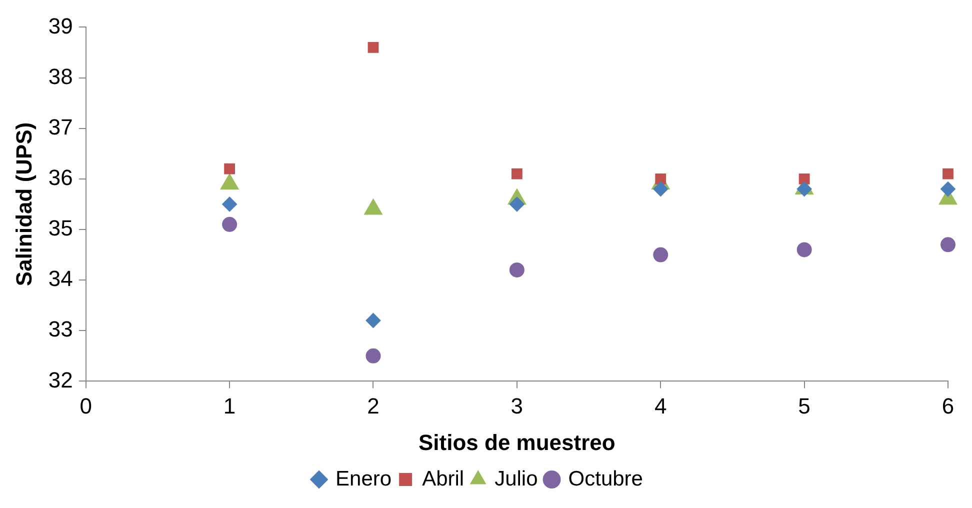 Image resolution: width=972 pixels, height=508 pixels. Describe the element at coordinates (60, 127) in the screenshot. I see `y-tick-label: 37` at that location.